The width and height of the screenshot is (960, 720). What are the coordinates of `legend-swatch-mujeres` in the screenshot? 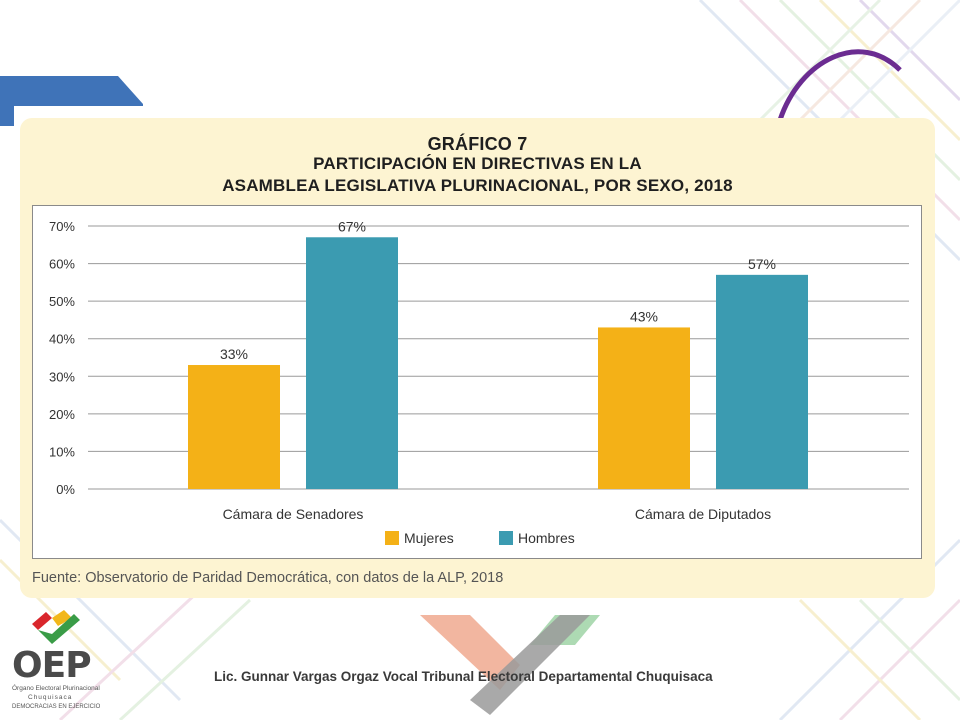 It's located at (392, 538).